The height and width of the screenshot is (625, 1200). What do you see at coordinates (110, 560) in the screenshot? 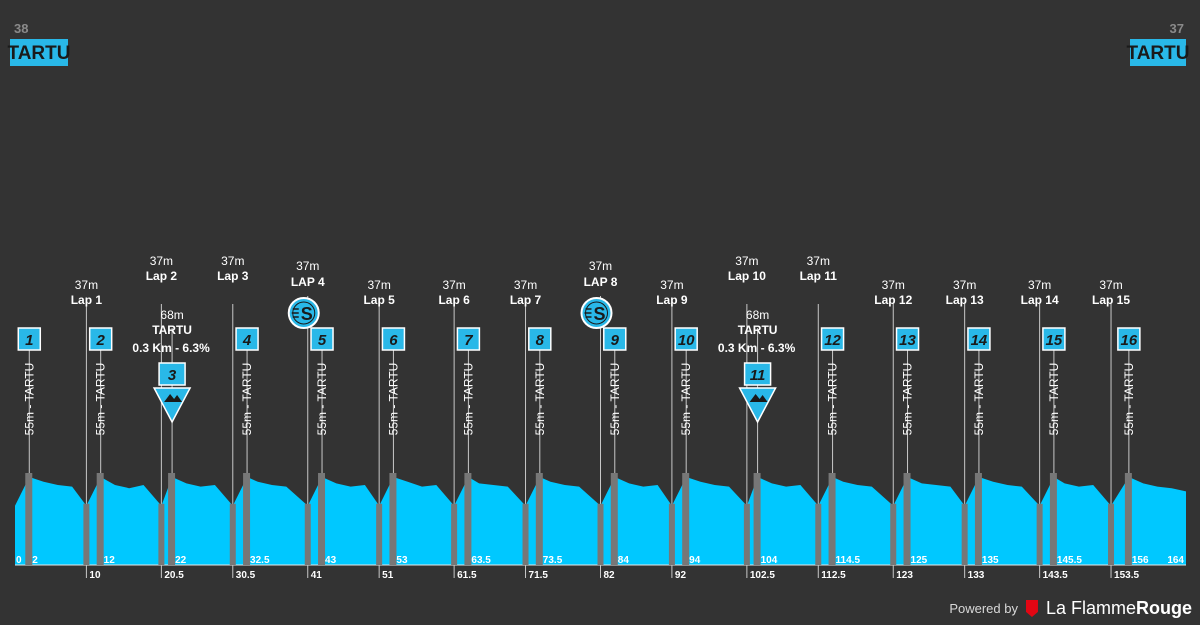
I see `km-label-point: 12` at bounding box center [110, 560].